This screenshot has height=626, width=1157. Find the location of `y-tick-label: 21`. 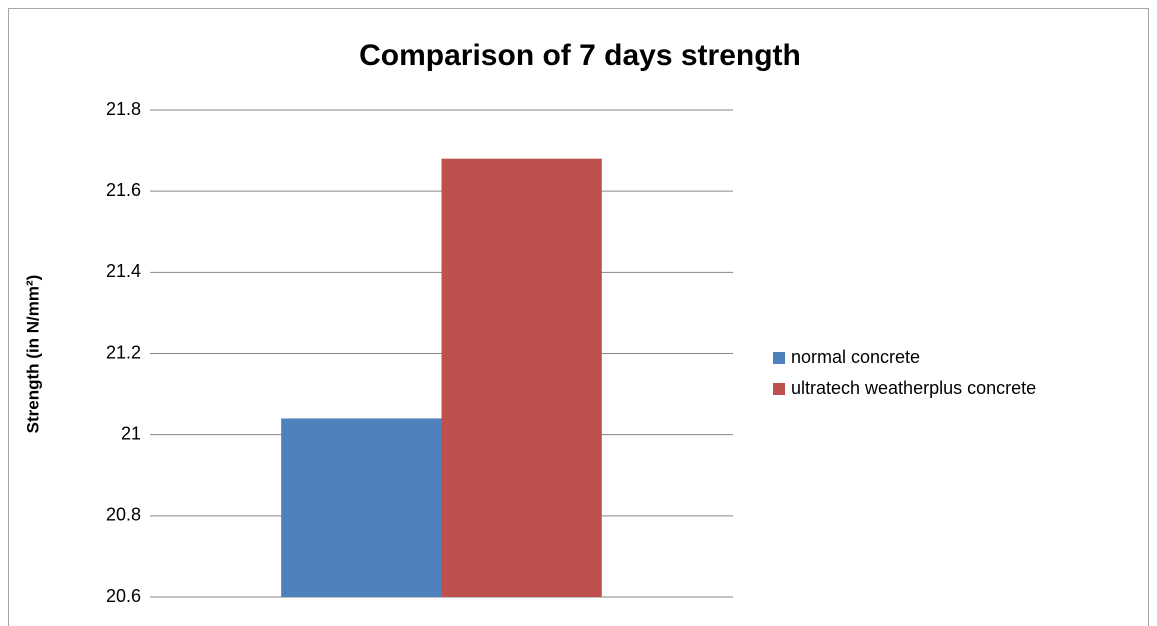

y-tick-label: 21 is located at coordinates (131, 433).